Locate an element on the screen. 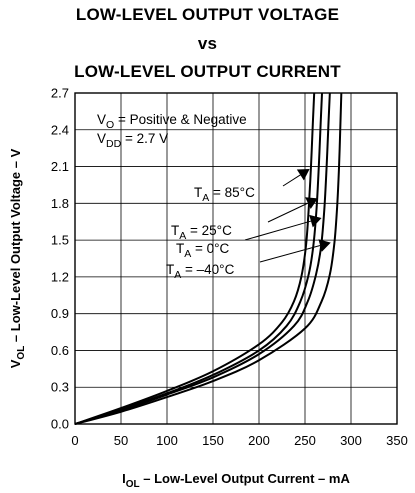 This screenshot has height=493, width=415. series-label-25c: TA = 25°C is located at coordinates (201, 232).